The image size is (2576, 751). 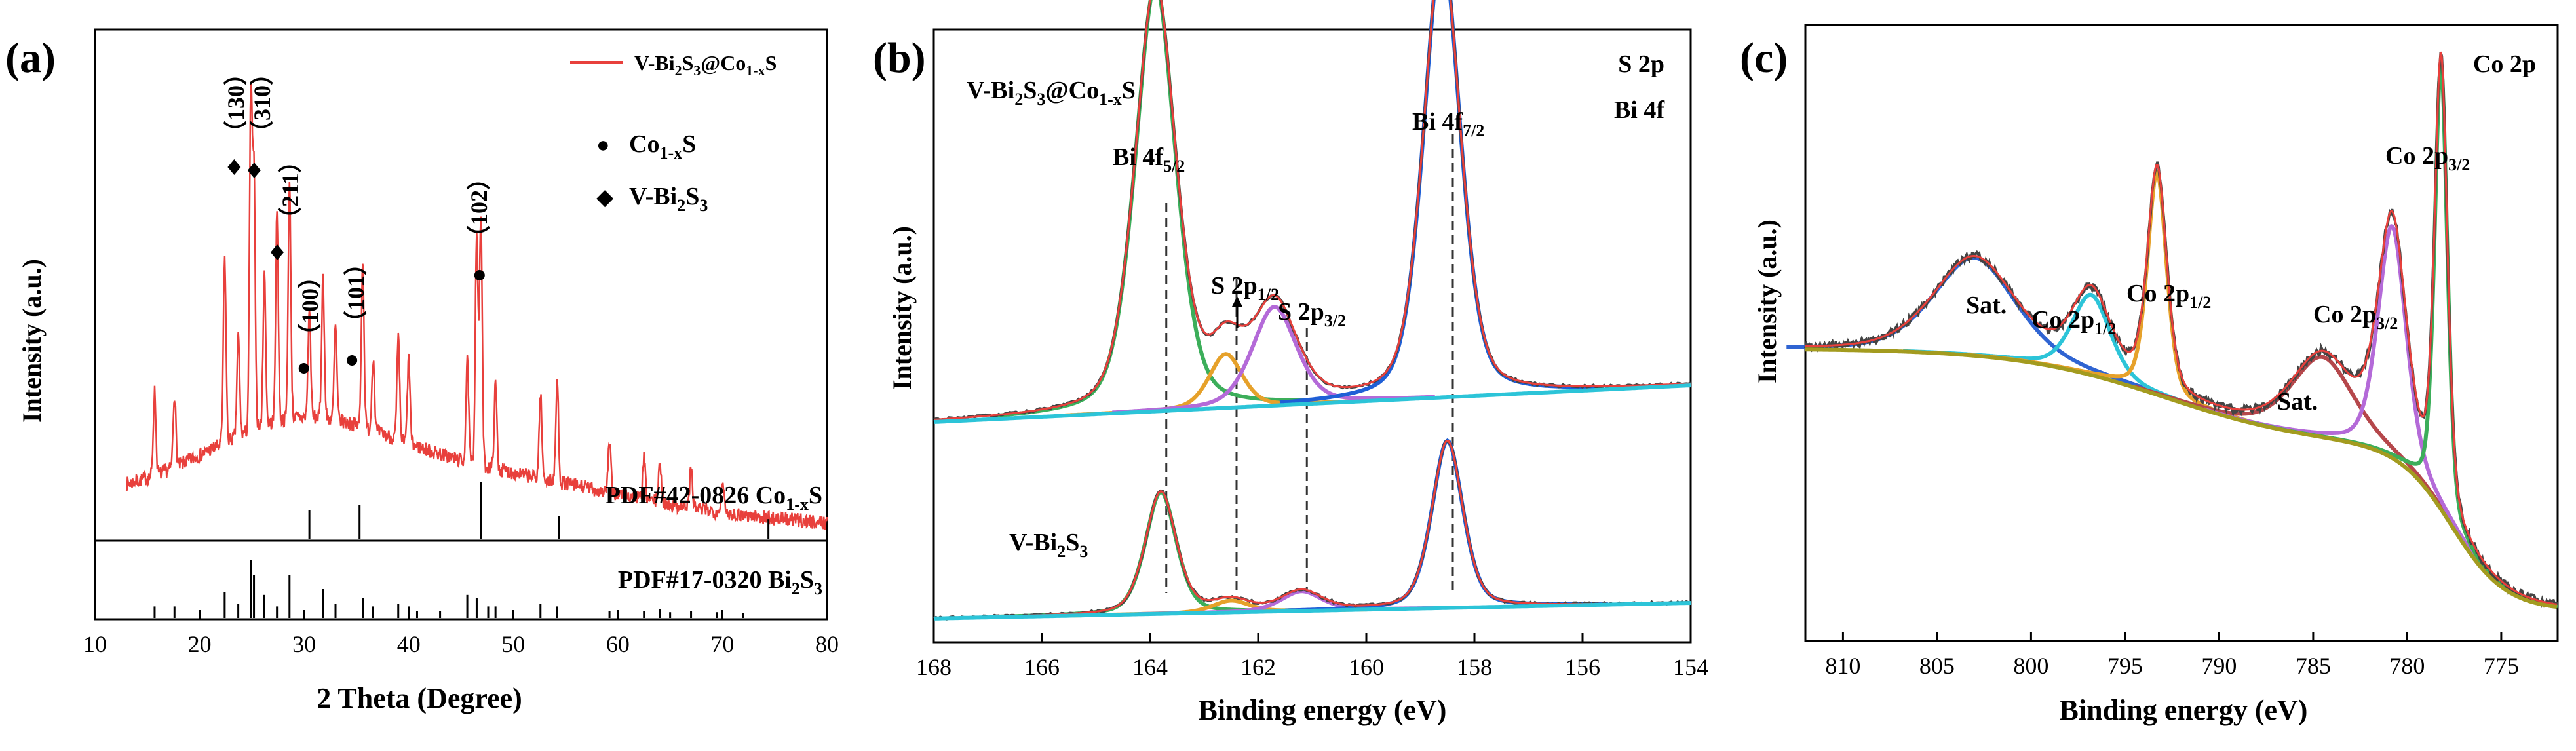 I want to click on ref2-sticks, so click(x=448, y=589).